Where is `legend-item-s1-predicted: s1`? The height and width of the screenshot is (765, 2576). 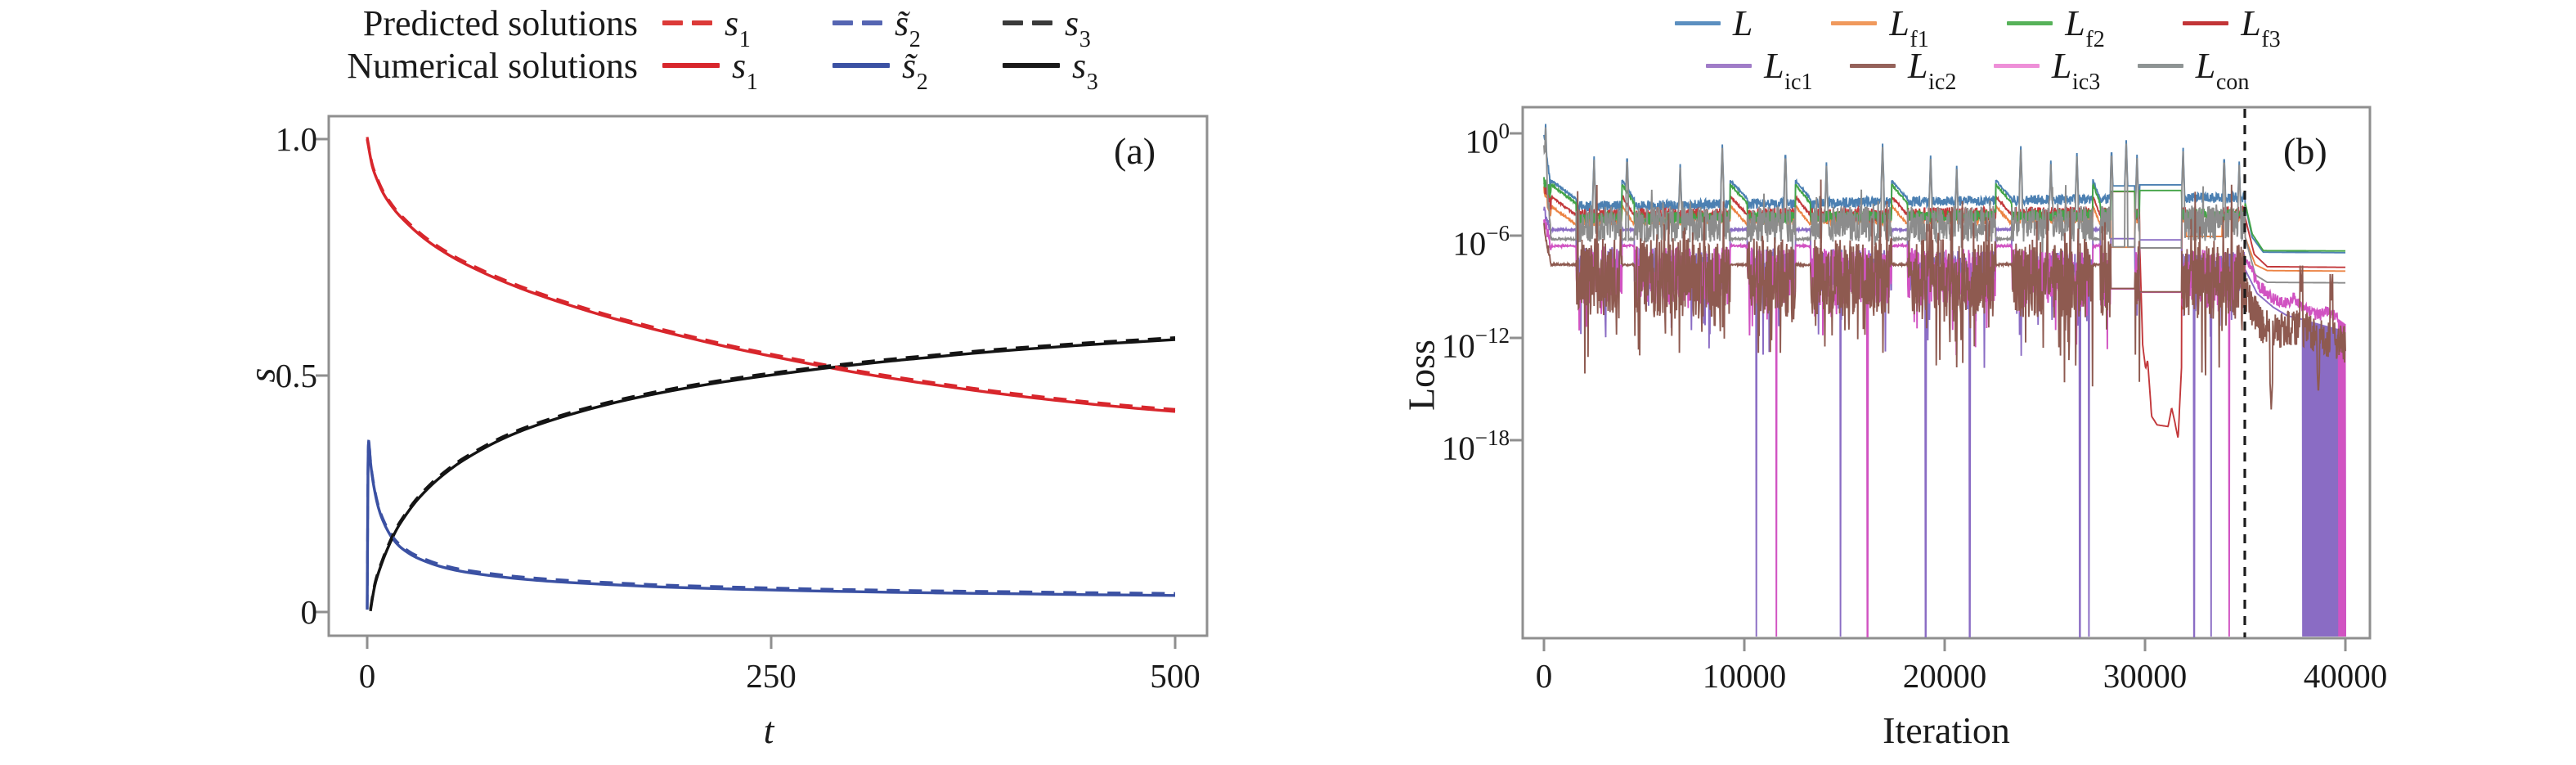 legend-item-s1-predicted: s1 is located at coordinates (747, 28).